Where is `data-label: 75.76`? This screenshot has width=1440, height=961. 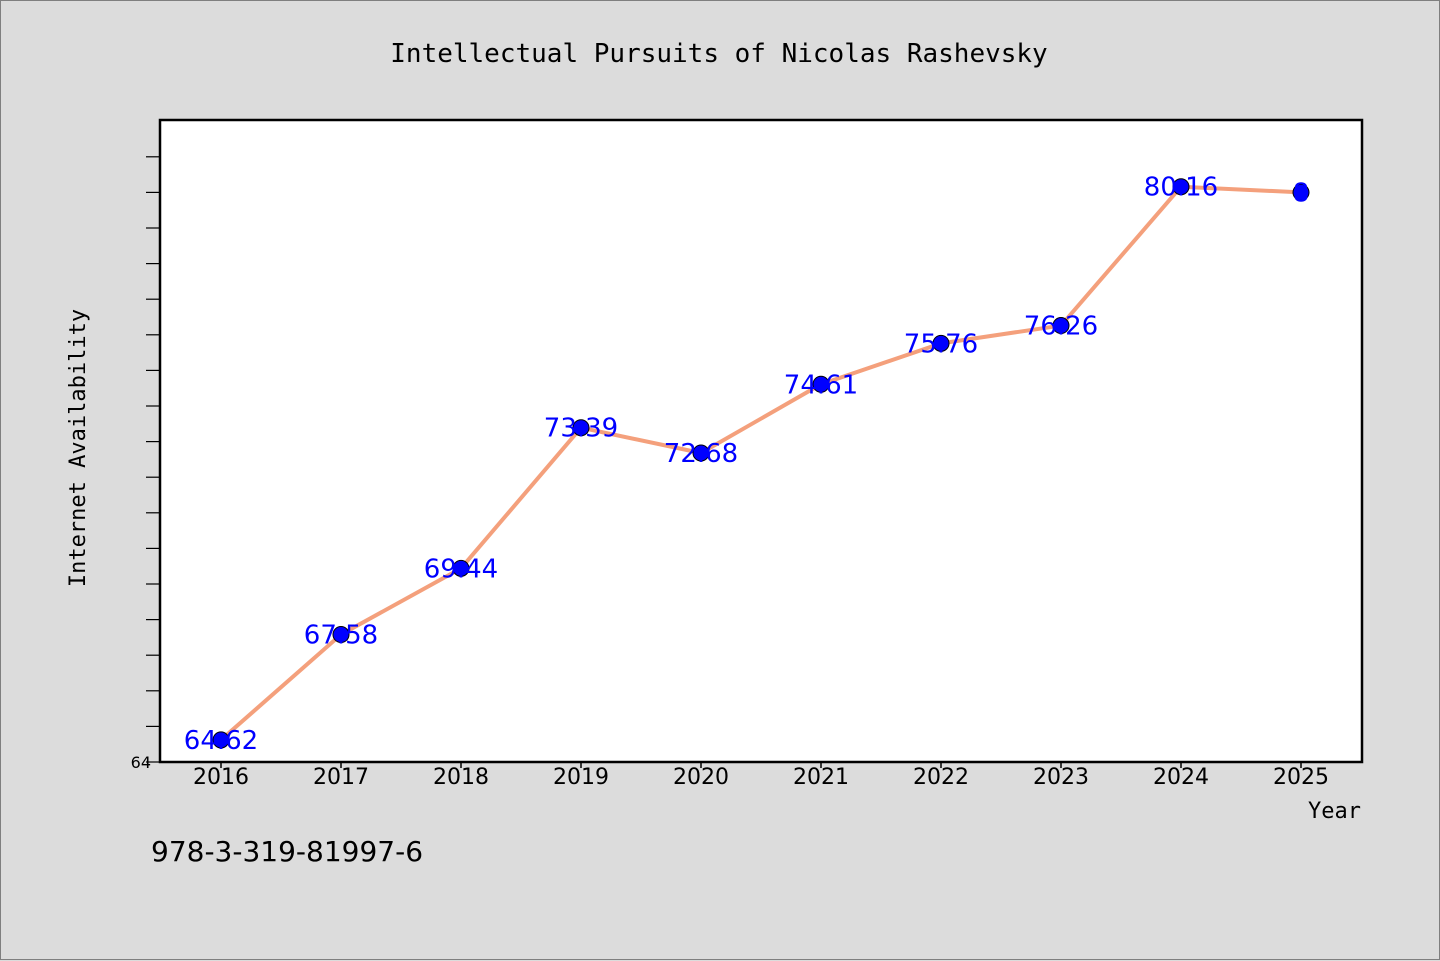
data-label: 75.76 is located at coordinates (941, 344).